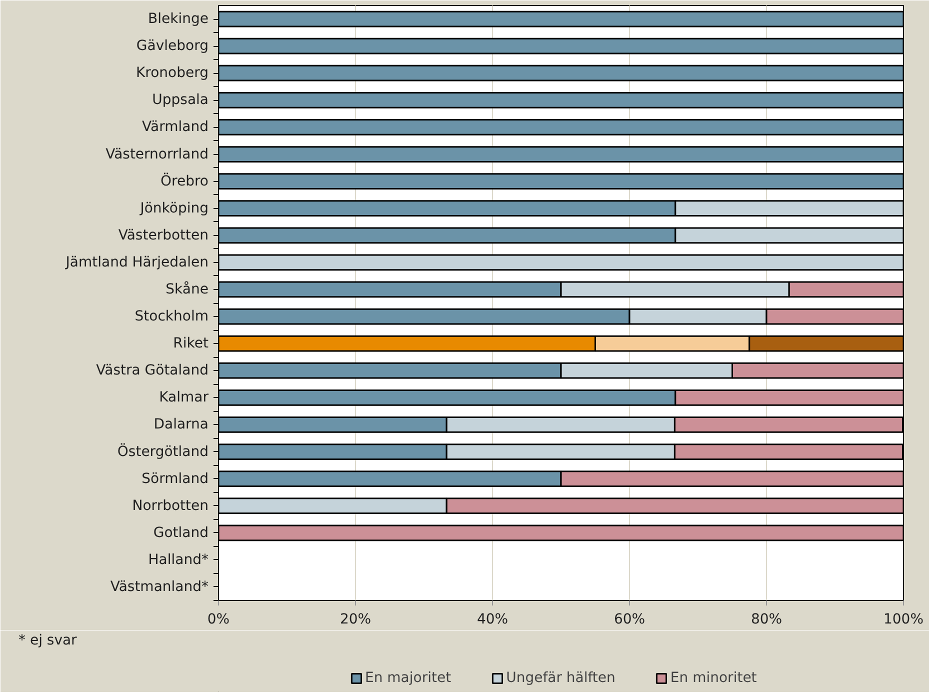  I want to click on y-tick-label: Uppsala, so click(180, 100).